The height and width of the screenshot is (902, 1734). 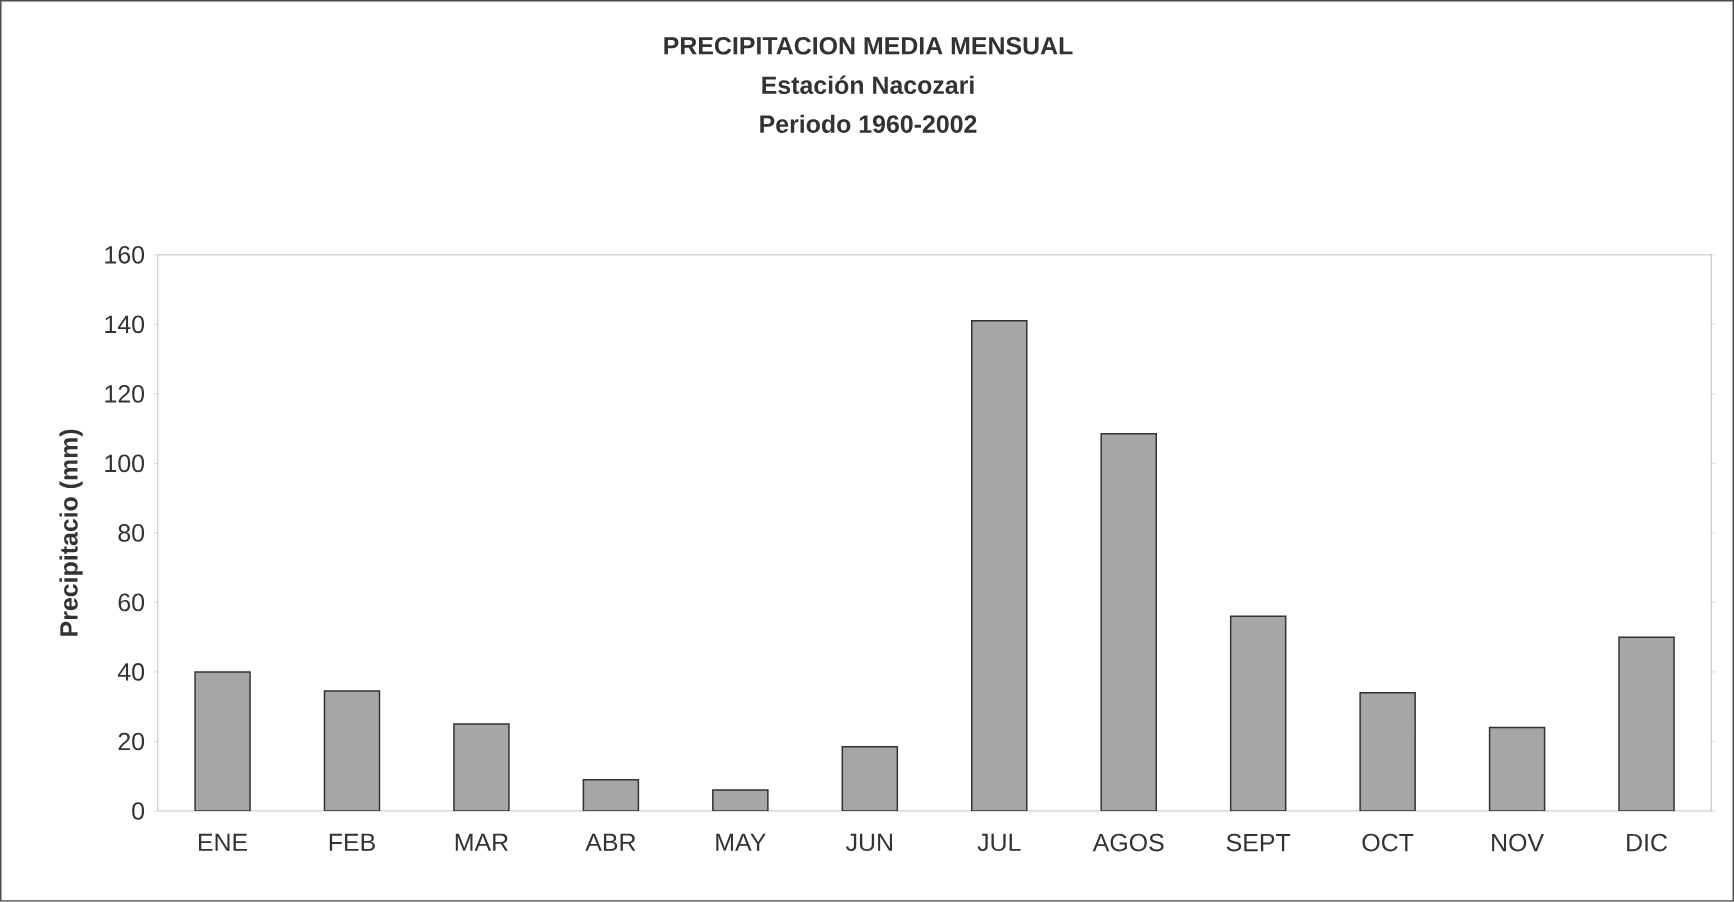 I want to click on y-tick-label: 140, so click(x=125, y=324).